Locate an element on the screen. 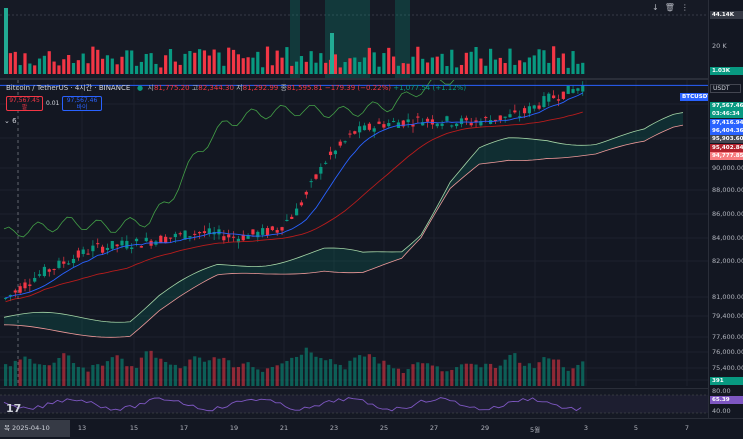 Image resolution: width=743 pixels, height=439 pixels. indicators-toggle: ⌄ 6 is located at coordinates (10, 121).